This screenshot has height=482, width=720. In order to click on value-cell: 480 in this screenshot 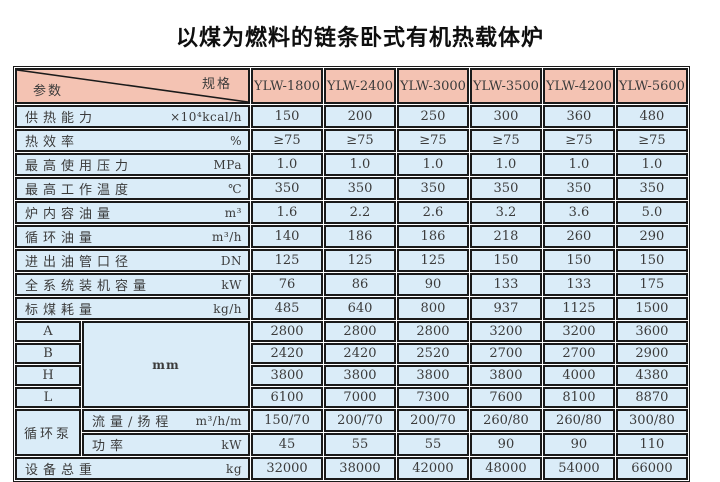, I will do `click(651, 116)`.